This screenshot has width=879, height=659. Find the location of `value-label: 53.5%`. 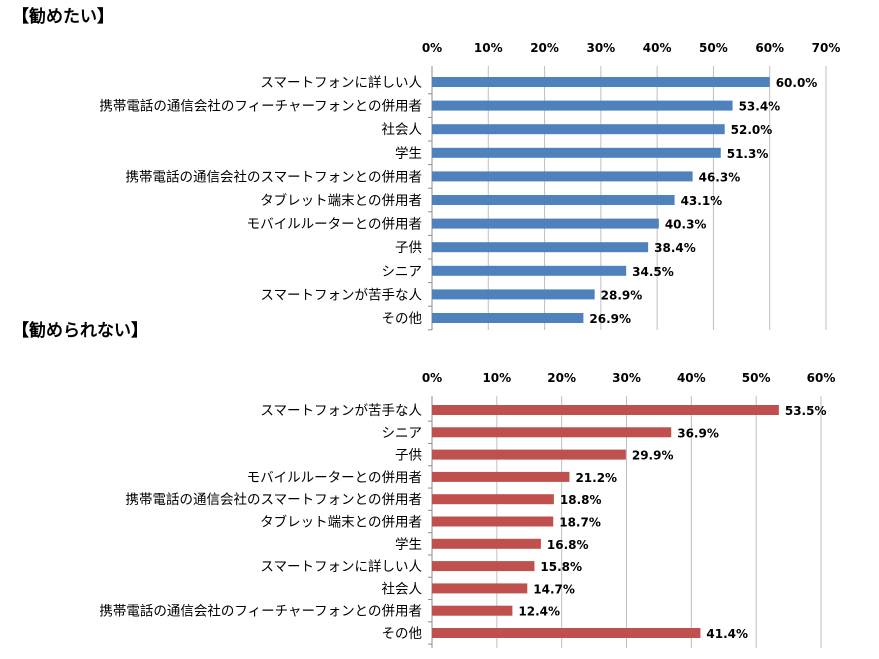

value-label: 53.5% is located at coordinates (806, 411).